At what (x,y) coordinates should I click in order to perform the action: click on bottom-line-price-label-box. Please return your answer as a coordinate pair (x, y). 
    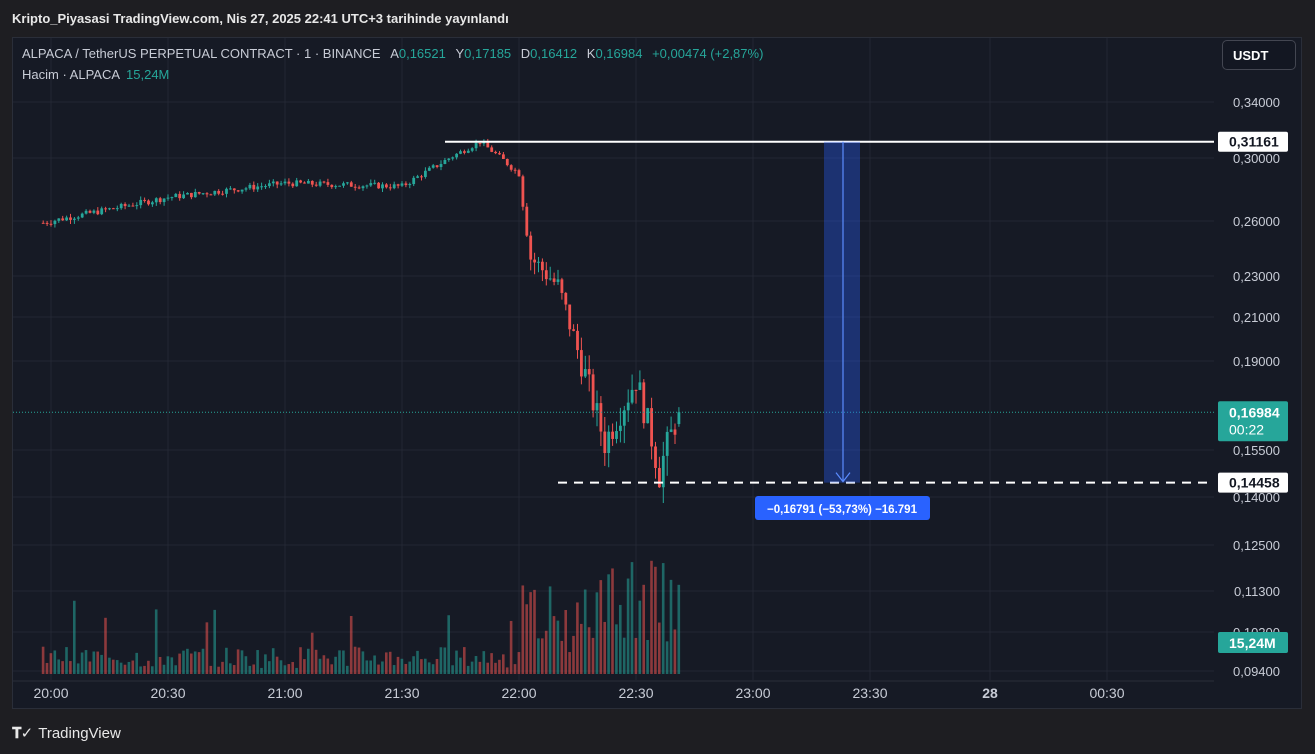
    Looking at the image, I should click on (1253, 482).